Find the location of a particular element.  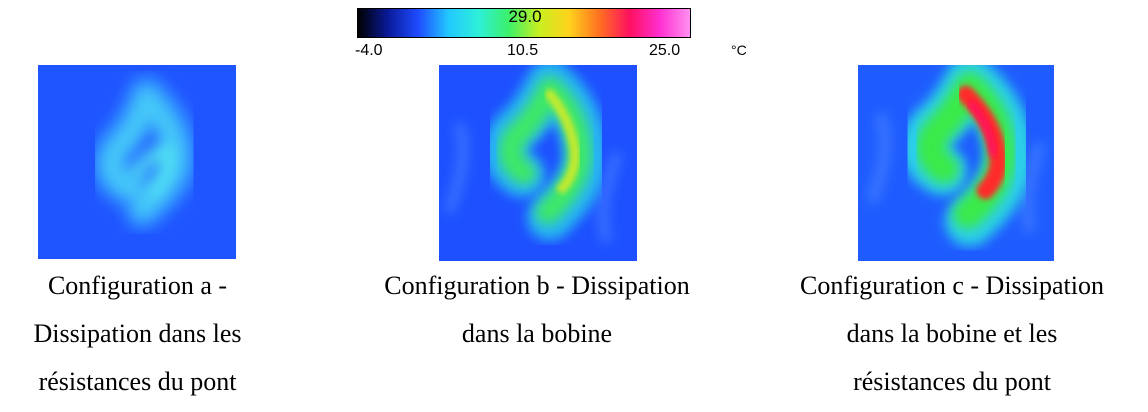

thermal-image-b is located at coordinates (538, 163).